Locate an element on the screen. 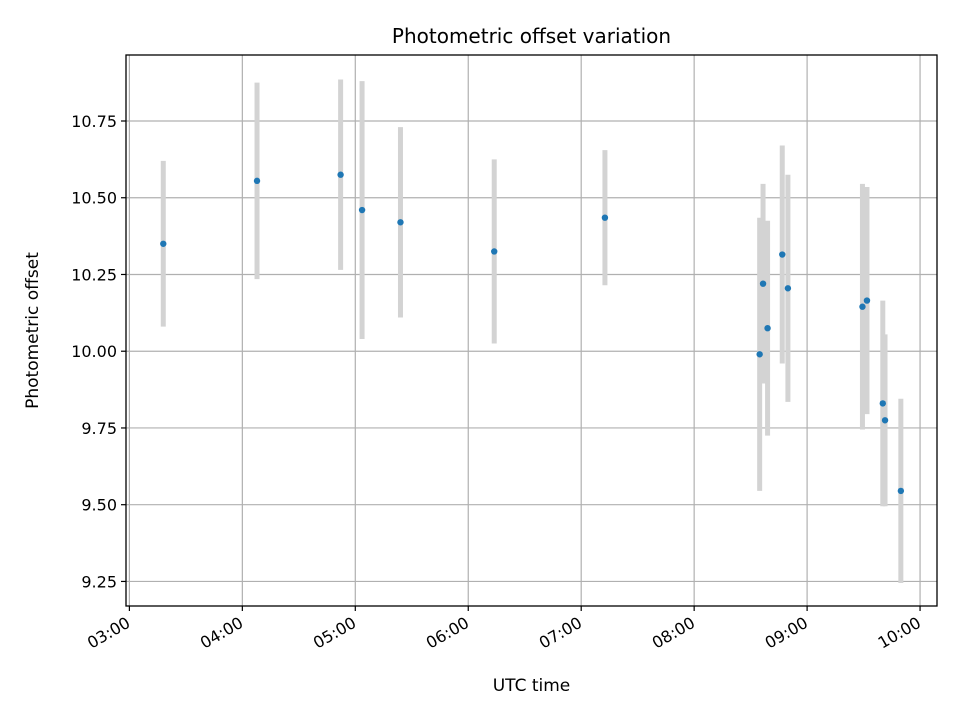 The image size is (960, 720). y-tick-label: 10.00 is located at coordinates (94, 351).